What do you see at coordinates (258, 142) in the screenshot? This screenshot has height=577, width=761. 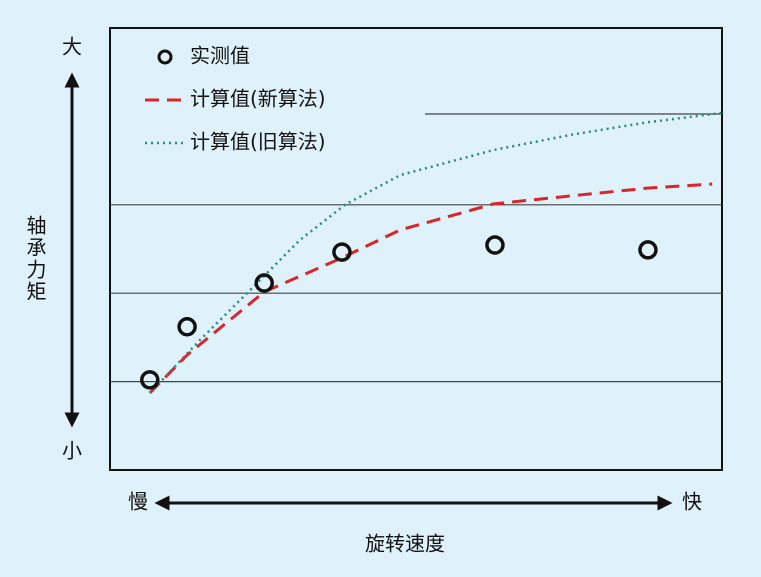 I see `legend-label: 计算值(旧算法)` at bounding box center [258, 142].